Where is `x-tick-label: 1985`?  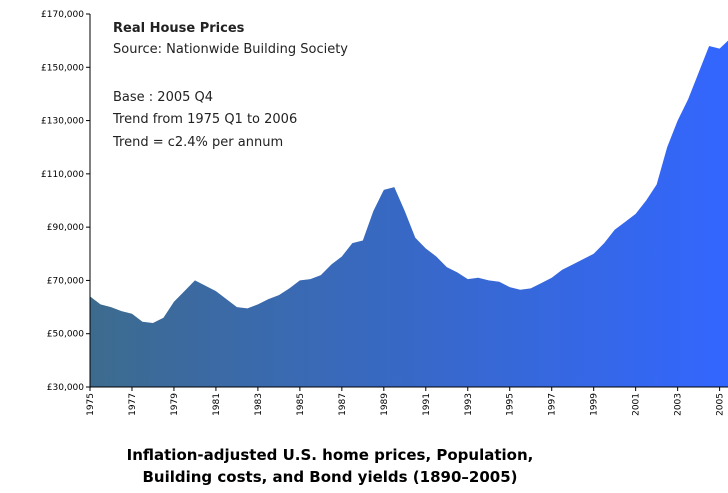 x-tick-label: 1985 is located at coordinates (301, 404).